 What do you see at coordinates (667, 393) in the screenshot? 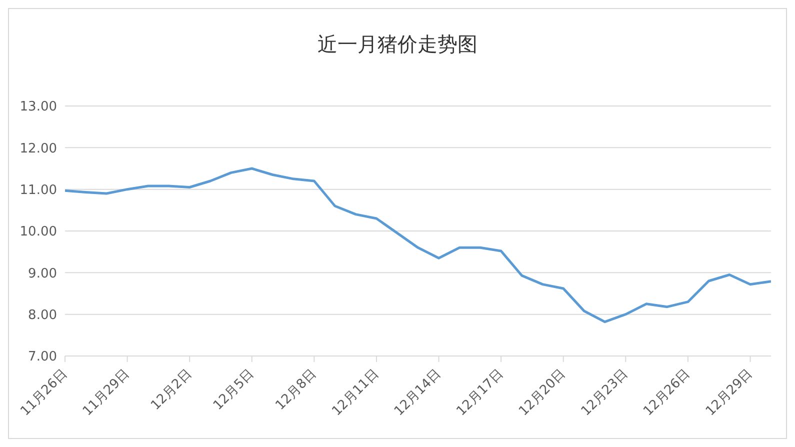
I see `x-tick-label: 12月26日` at bounding box center [667, 393].